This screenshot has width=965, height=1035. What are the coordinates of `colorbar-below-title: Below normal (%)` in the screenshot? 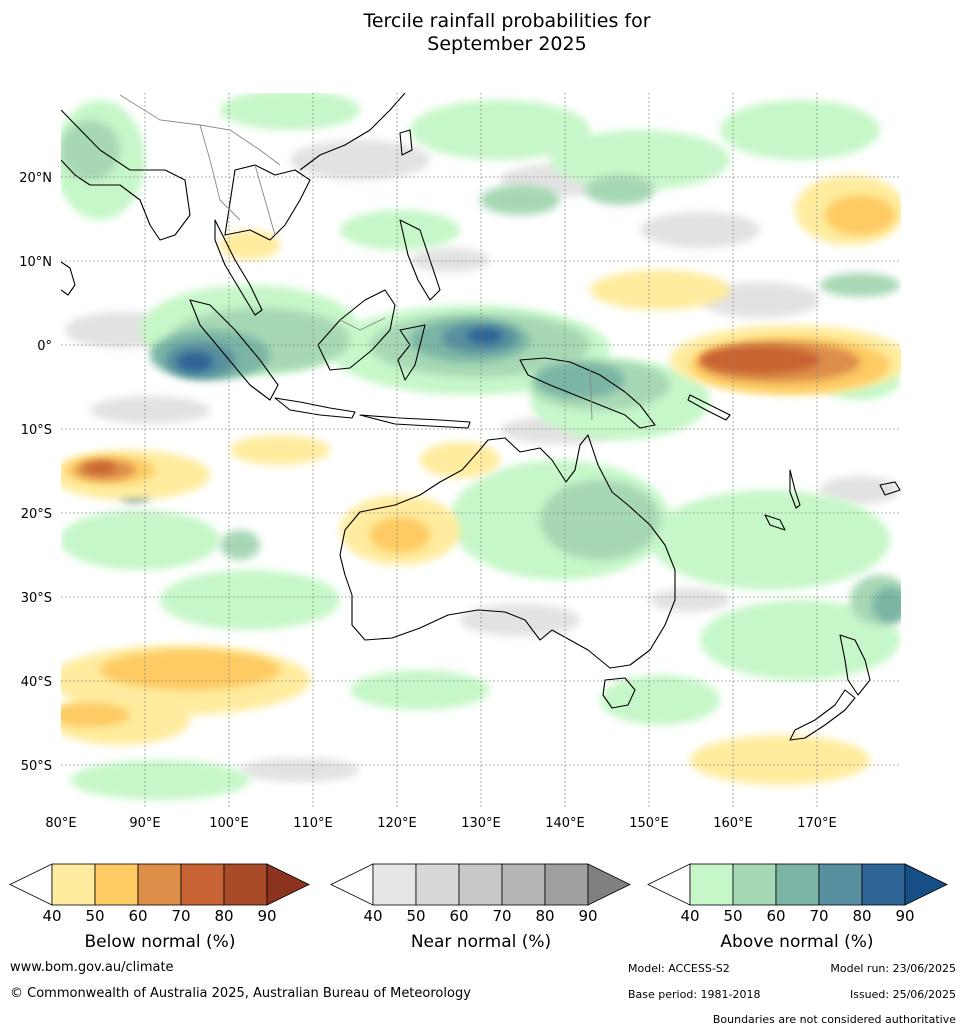 It's located at (160, 942).